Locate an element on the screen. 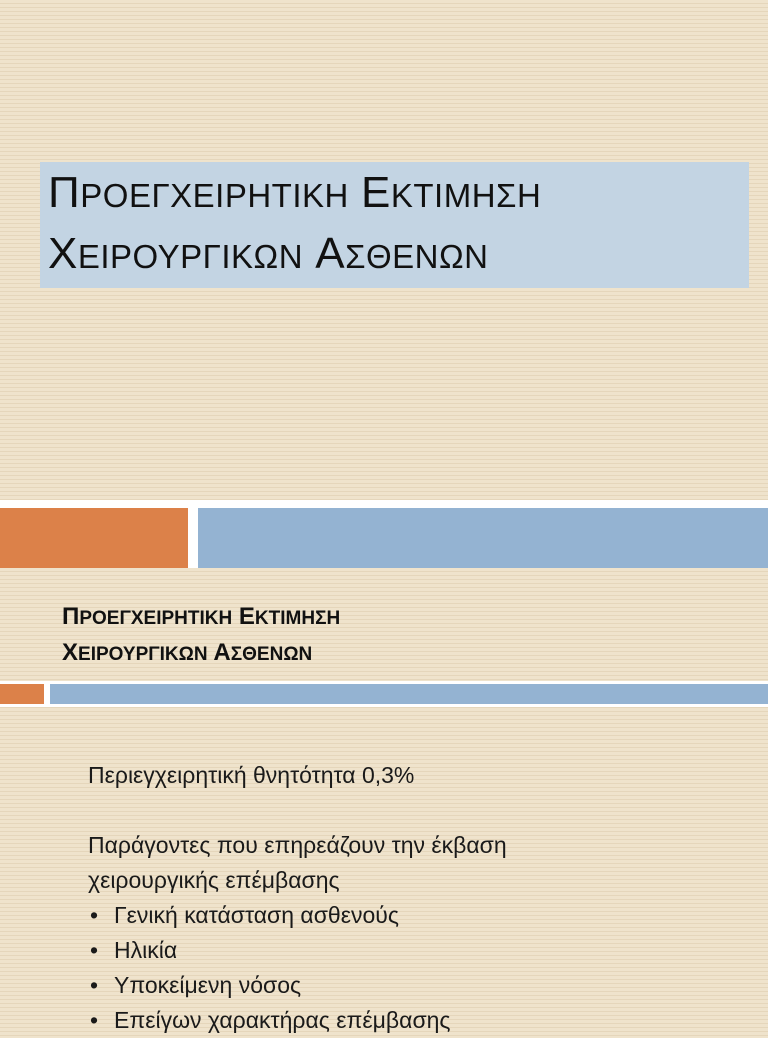  slide-2-title-line-2: ΧΕΙΡΟΥΡΓΙΚΩΝ ΑΣΘΕΝΩΝ is located at coordinates (201, 654).